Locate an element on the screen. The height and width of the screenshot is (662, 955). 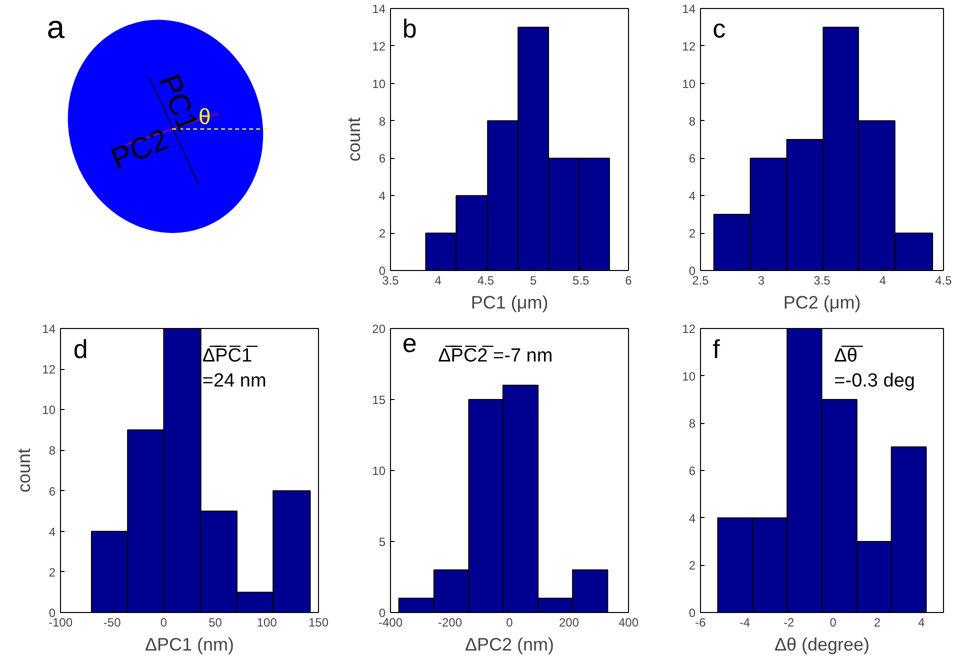
y-tick-label: 0 is located at coordinates (692, 613).